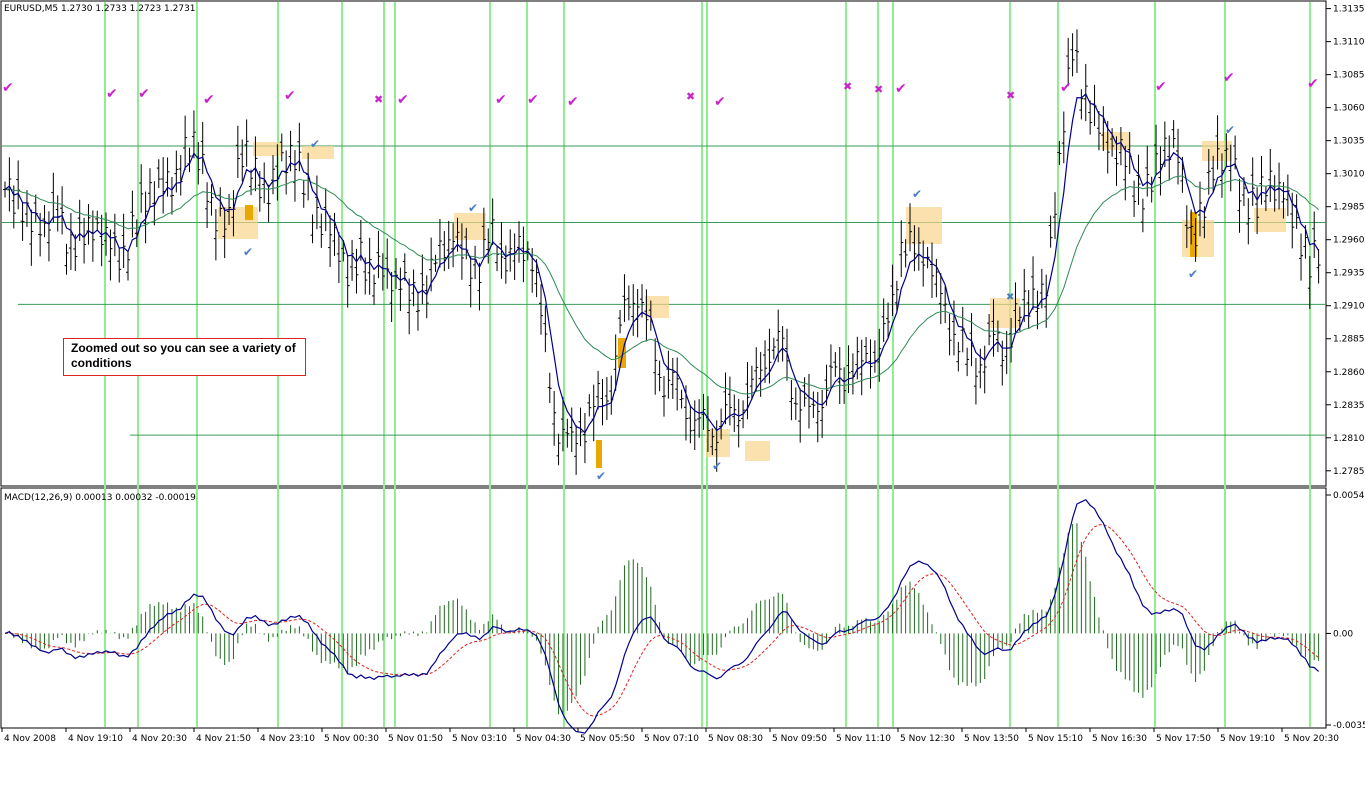 Image resolution: width=1365 pixels, height=802 pixels. I want to click on y-axis-tick-label: 1.2935, so click(1349, 274).